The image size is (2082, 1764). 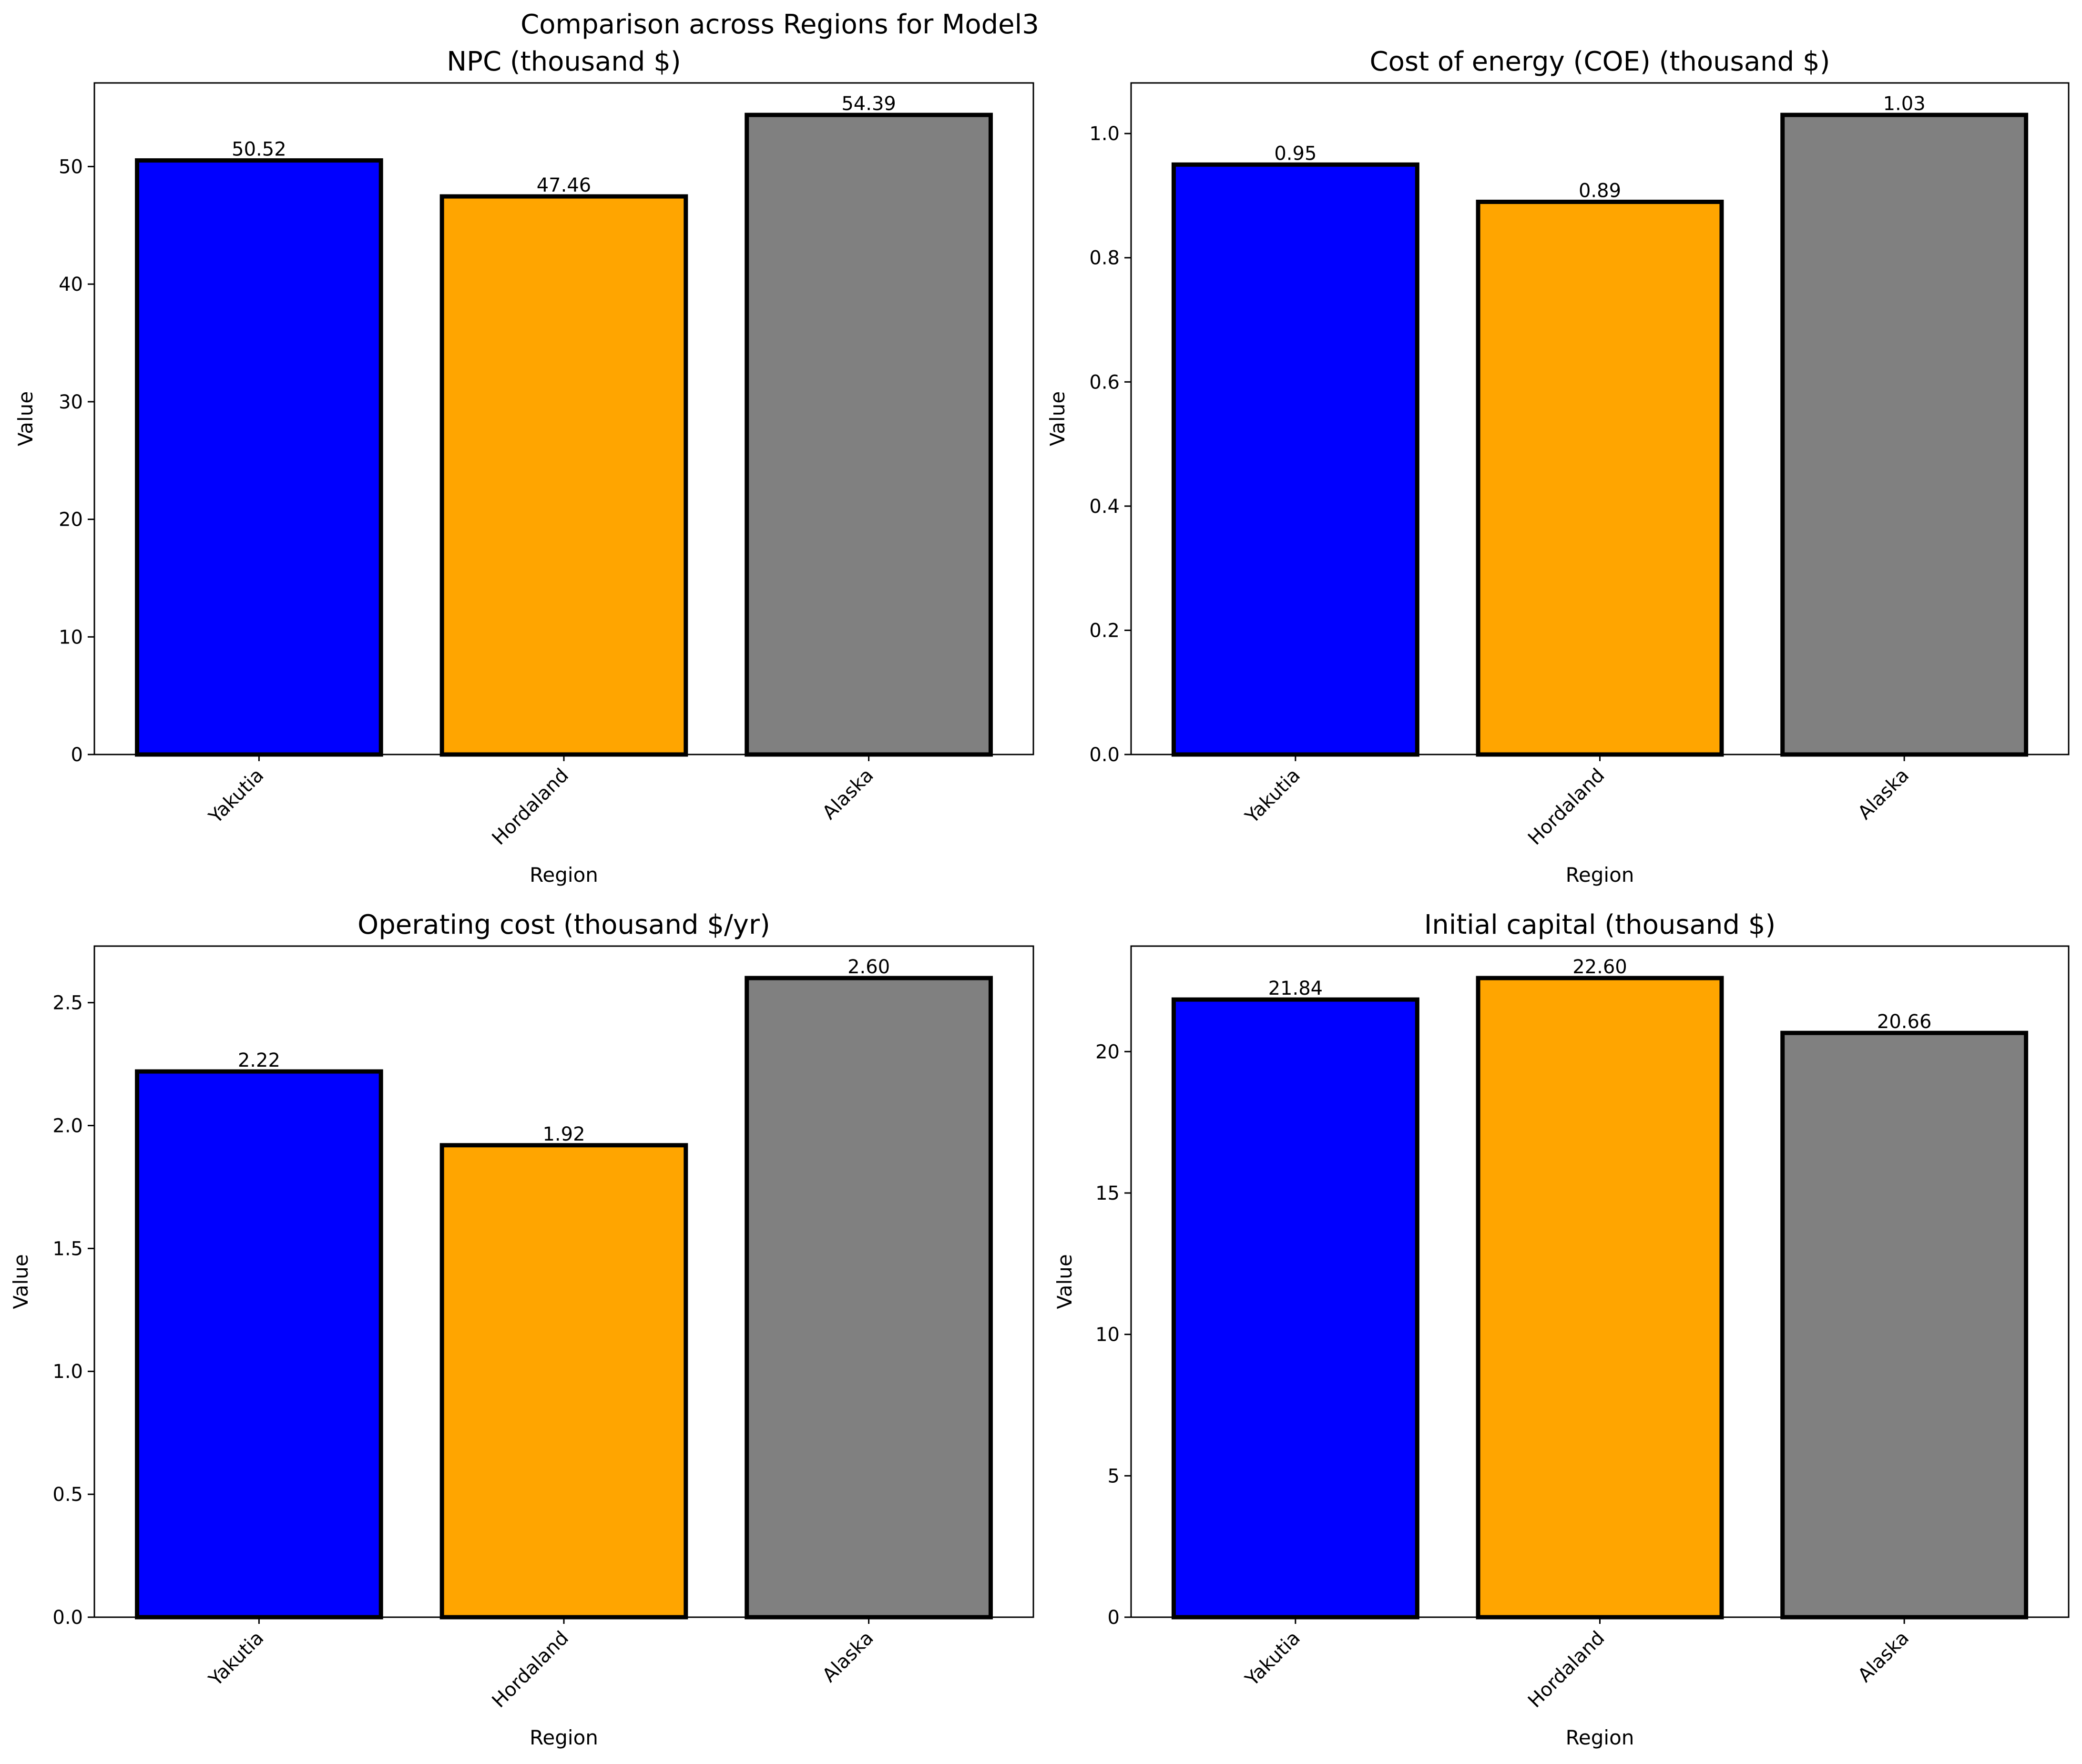 What do you see at coordinates (1107, 1193) in the screenshot?
I see `y-tick-label: 15` at bounding box center [1107, 1193].